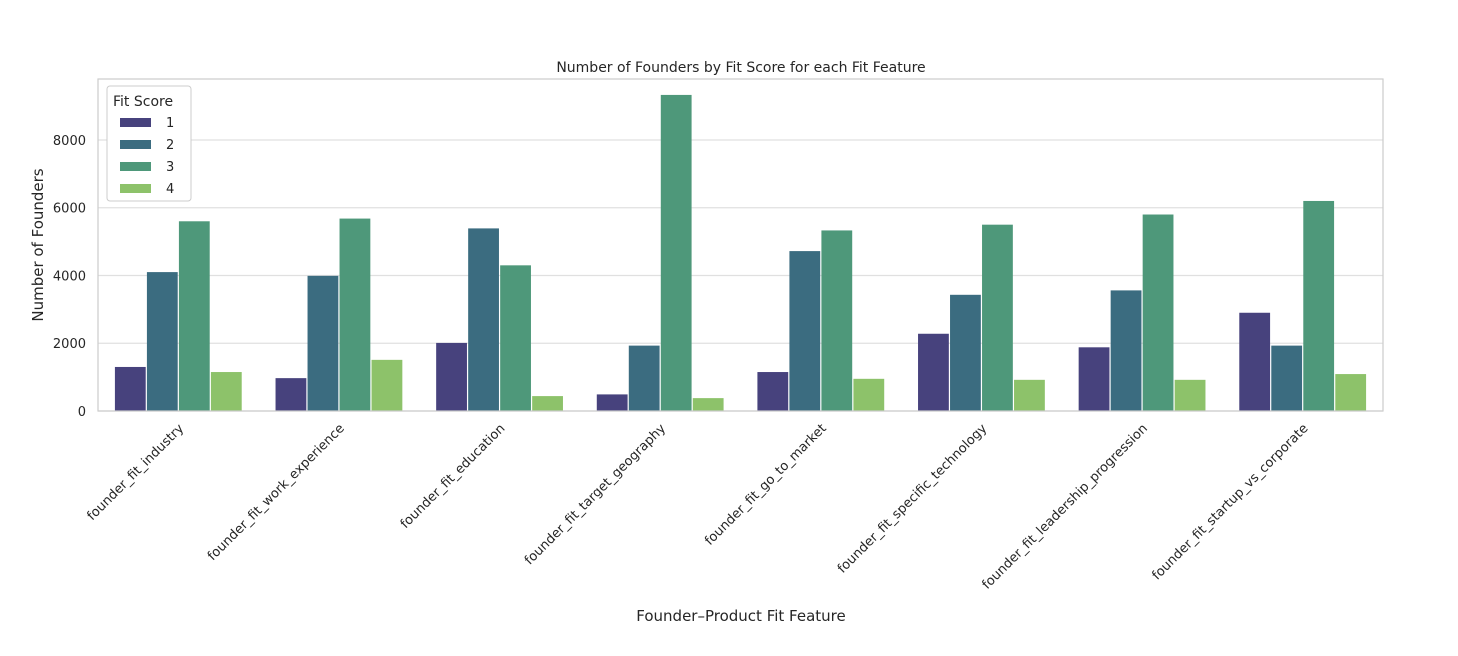  What do you see at coordinates (69, 141) in the screenshot?
I see `y-tick-label: 8000` at bounding box center [69, 141].